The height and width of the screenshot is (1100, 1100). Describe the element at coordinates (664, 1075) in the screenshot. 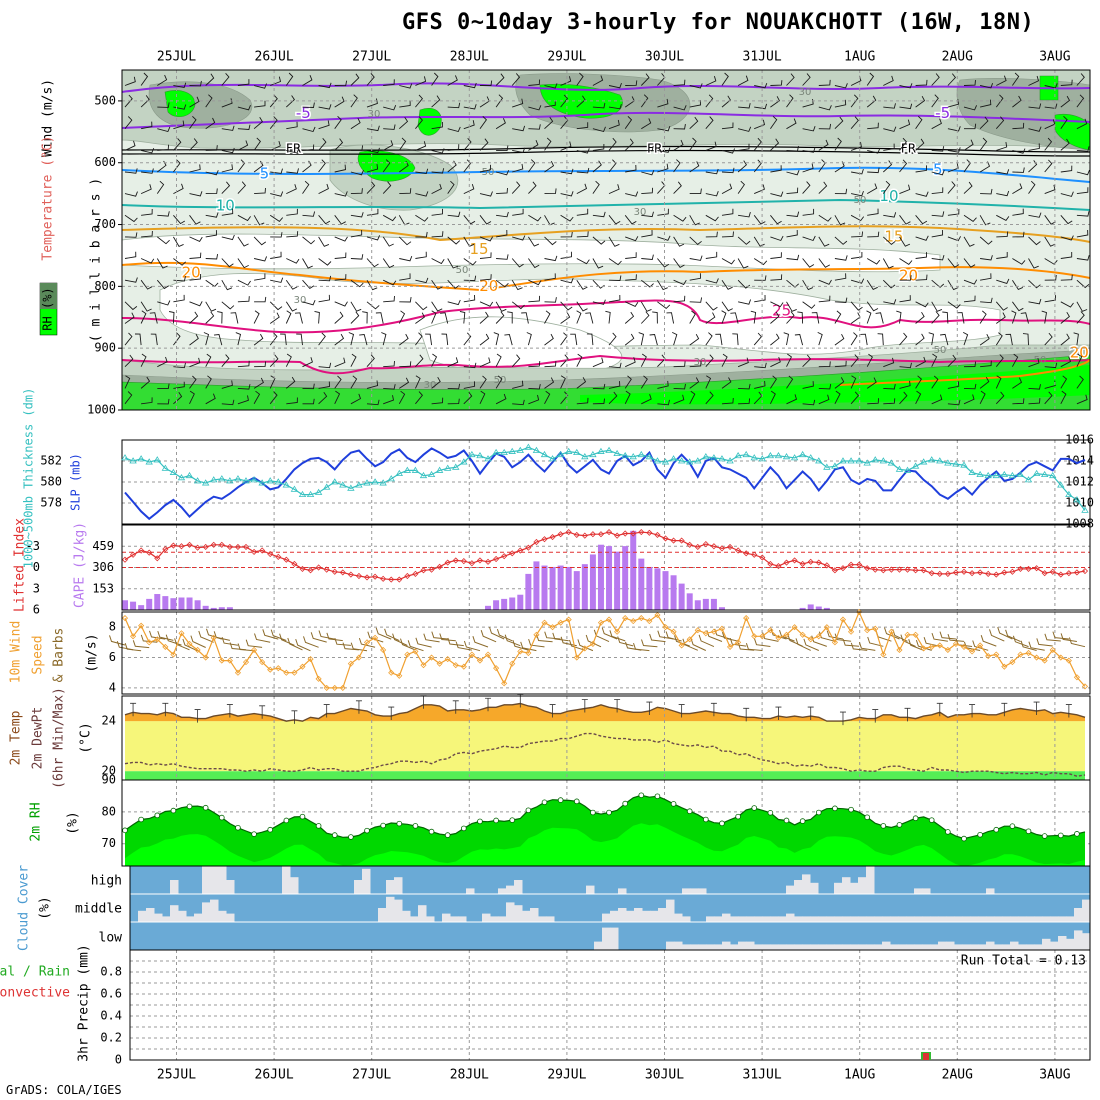

I see `bottom-date-label: 30JUL` at that location.